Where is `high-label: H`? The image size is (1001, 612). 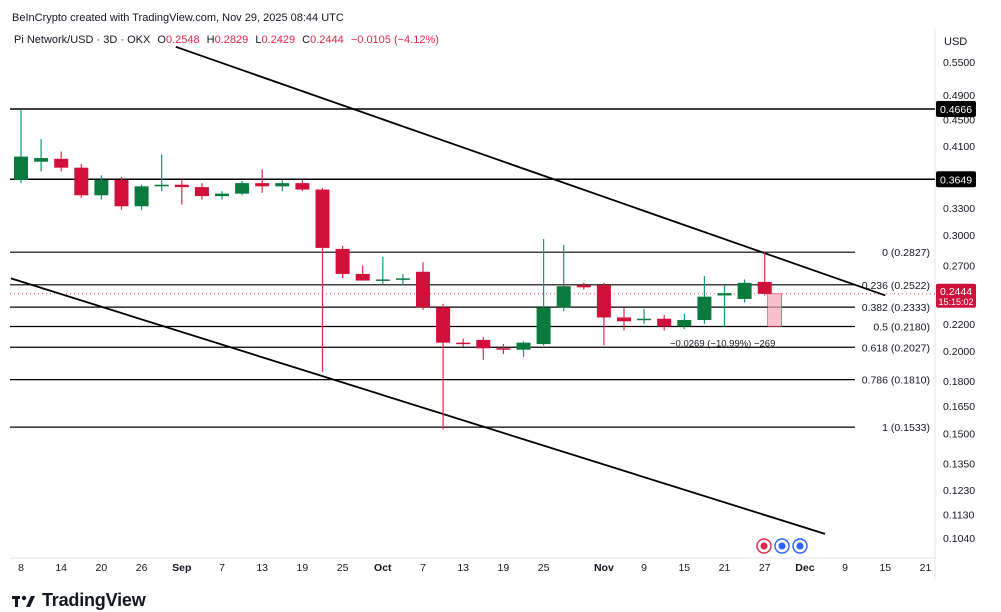 high-label: H is located at coordinates (210, 40).